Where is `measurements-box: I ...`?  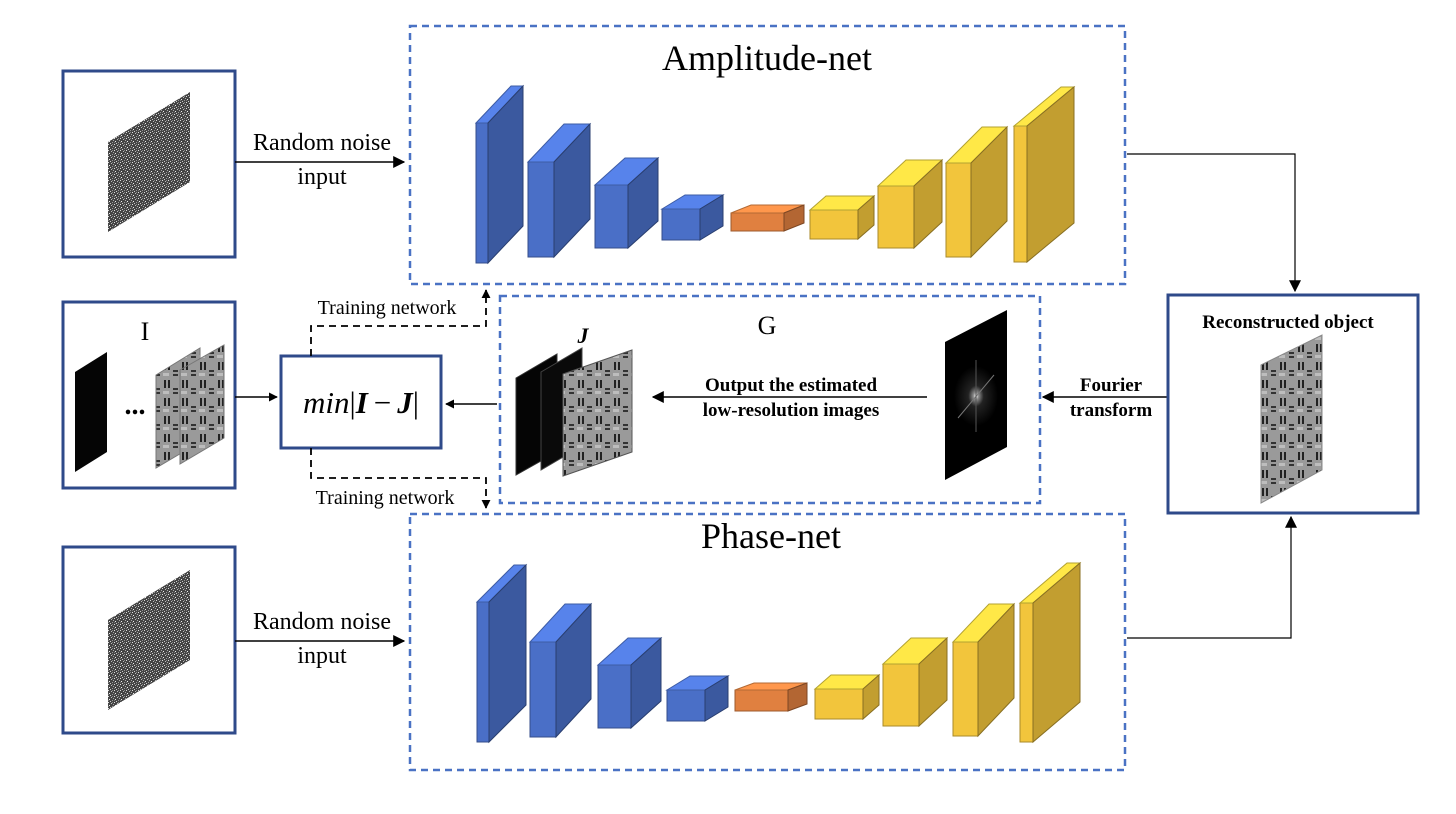
measurements-box: I ... is located at coordinates (149, 395).